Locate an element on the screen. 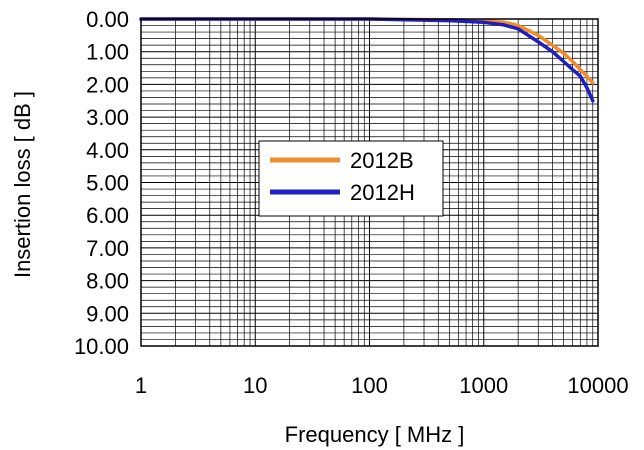 The image size is (644, 450). y-tick-label: 7.00 is located at coordinates (107, 248).